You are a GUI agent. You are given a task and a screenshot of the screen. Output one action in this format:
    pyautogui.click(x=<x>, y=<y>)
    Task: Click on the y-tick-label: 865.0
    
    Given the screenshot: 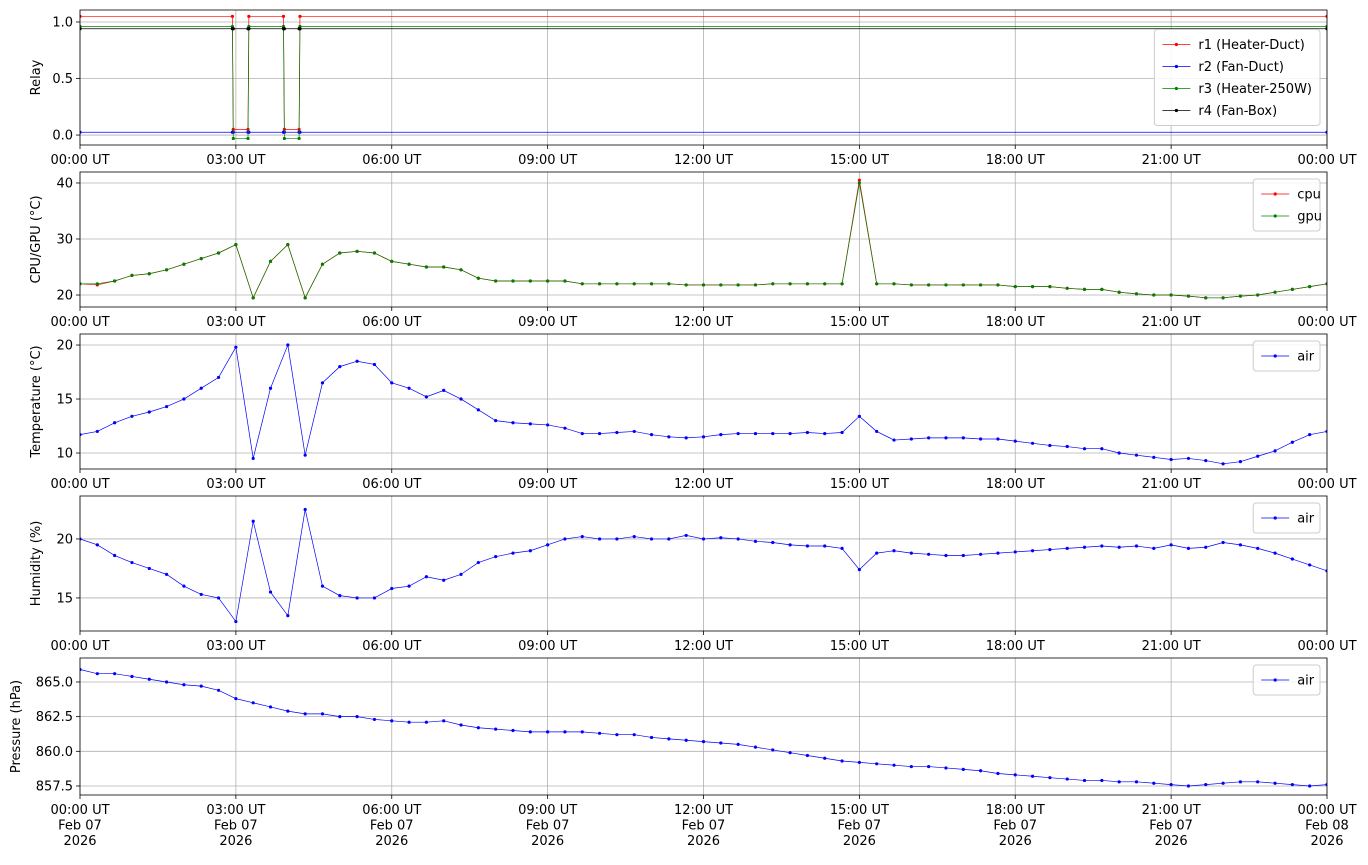 What is the action you would take?
    pyautogui.click(x=54, y=682)
    